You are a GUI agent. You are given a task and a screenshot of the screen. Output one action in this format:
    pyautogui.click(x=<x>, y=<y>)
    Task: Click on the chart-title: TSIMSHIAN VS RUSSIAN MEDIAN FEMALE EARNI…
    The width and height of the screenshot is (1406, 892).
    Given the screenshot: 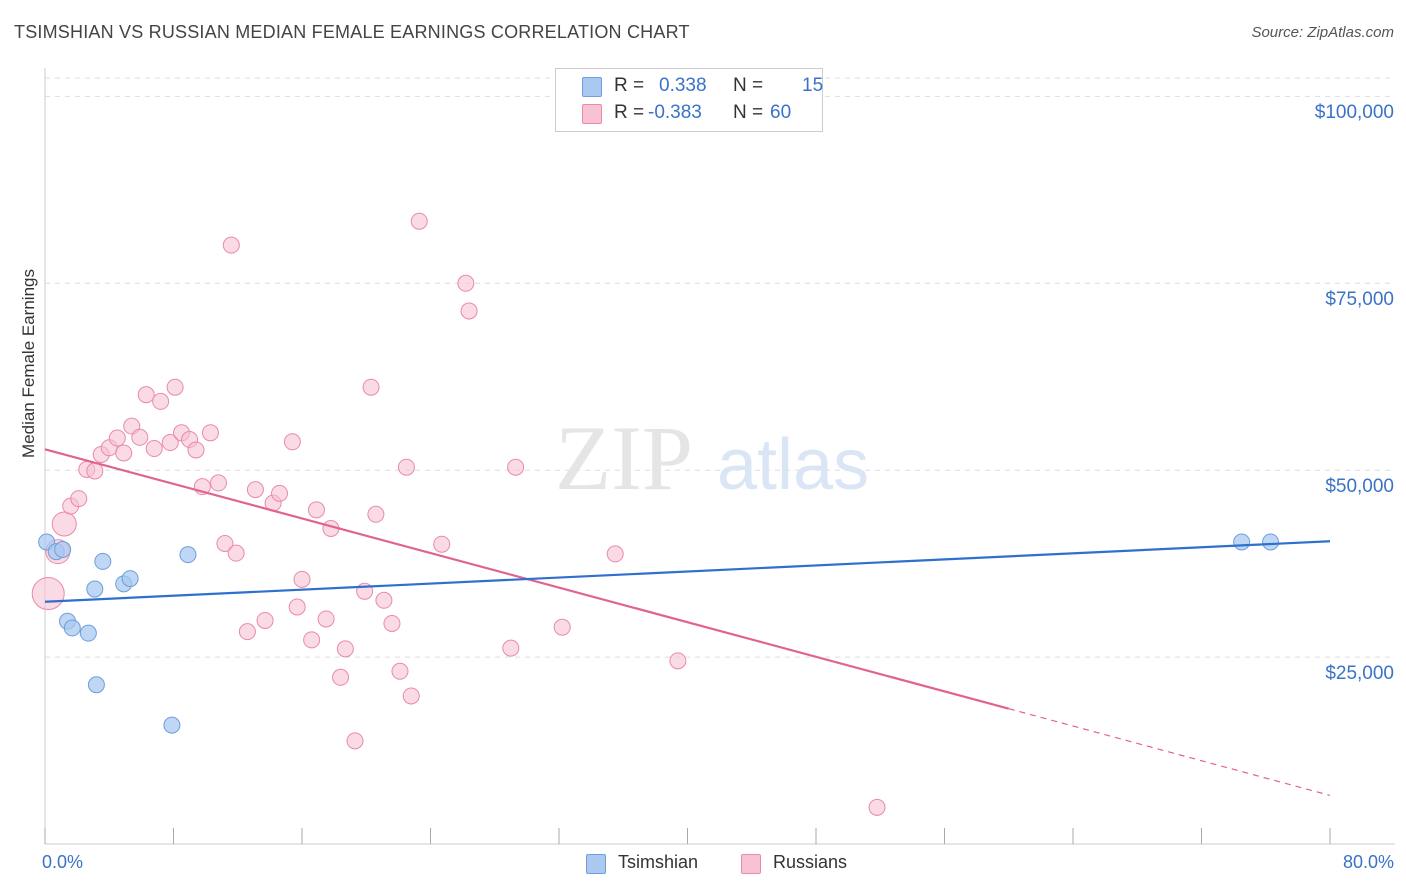 What is the action you would take?
    pyautogui.click(x=352, y=32)
    